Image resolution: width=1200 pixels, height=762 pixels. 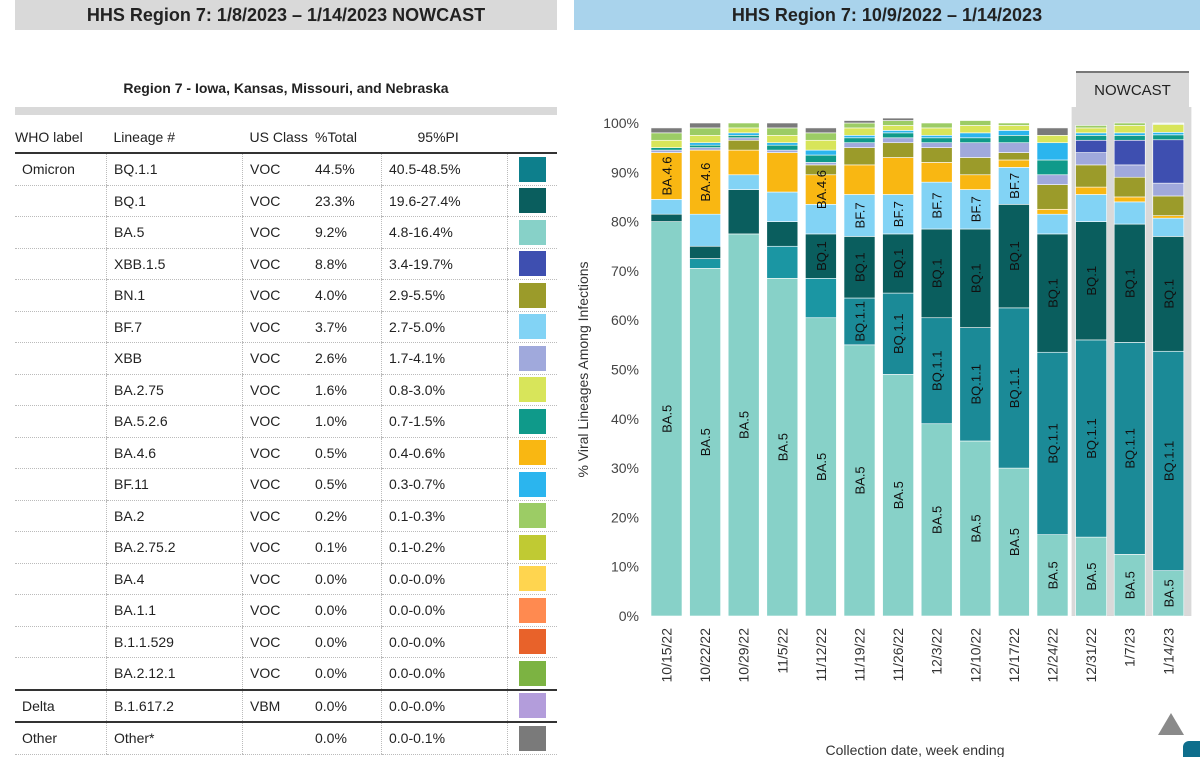 What do you see at coordinates (1014, 655) in the screenshot?
I see `x-tick-label: 12/17/22` at bounding box center [1014, 655].